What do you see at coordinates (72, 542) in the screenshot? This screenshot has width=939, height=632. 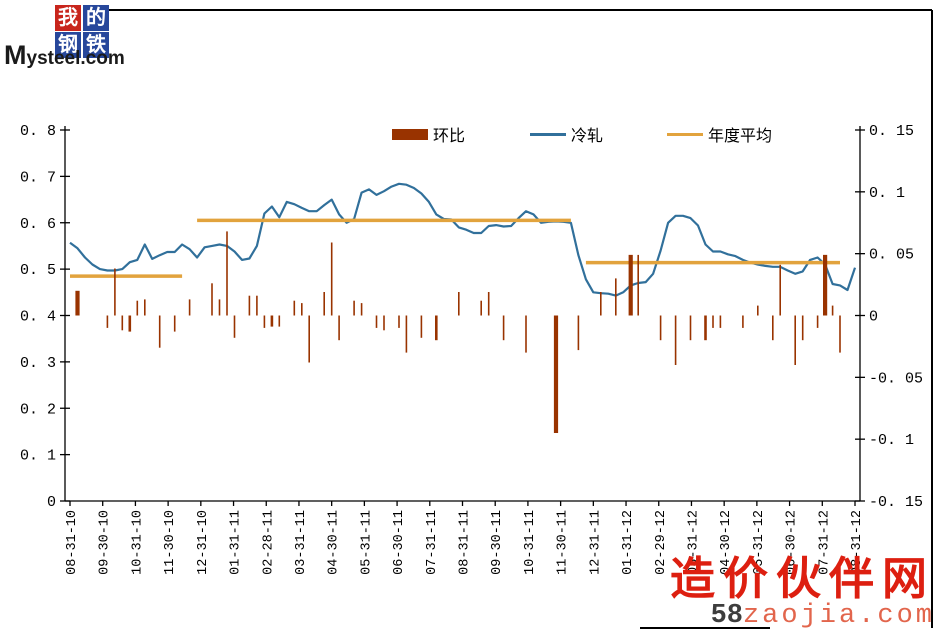 I see `x-axis-label: 08-31-10` at bounding box center [72, 542].